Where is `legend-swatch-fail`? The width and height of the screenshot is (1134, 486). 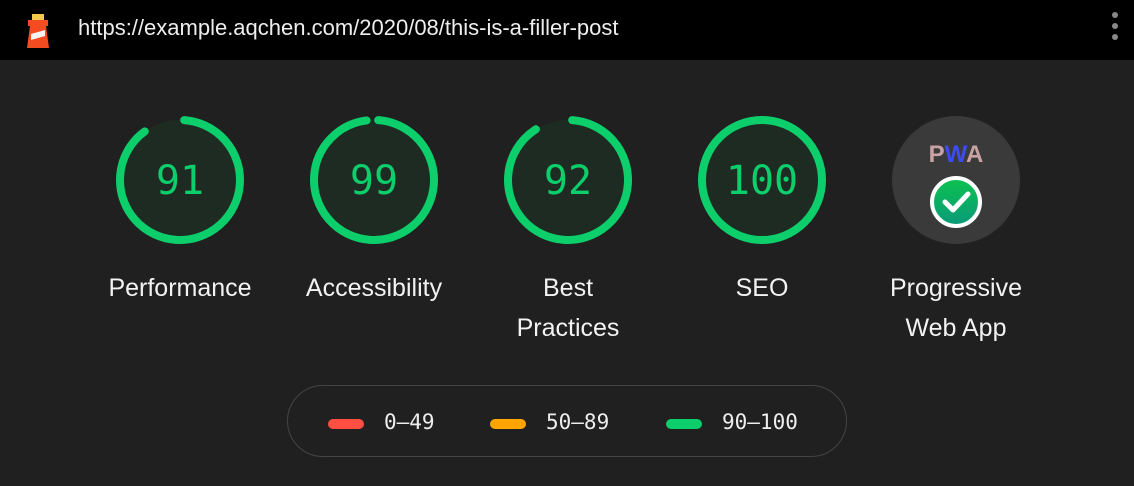
legend-swatch-fail is located at coordinates (346, 424).